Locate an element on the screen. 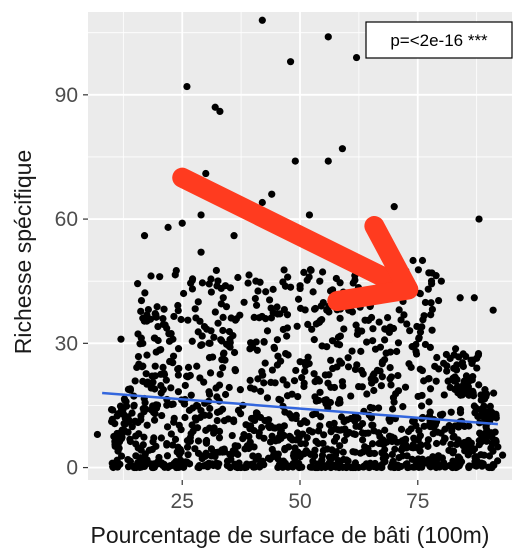 The image size is (528, 552). y-tick-label: 0 is located at coordinates (72, 468).